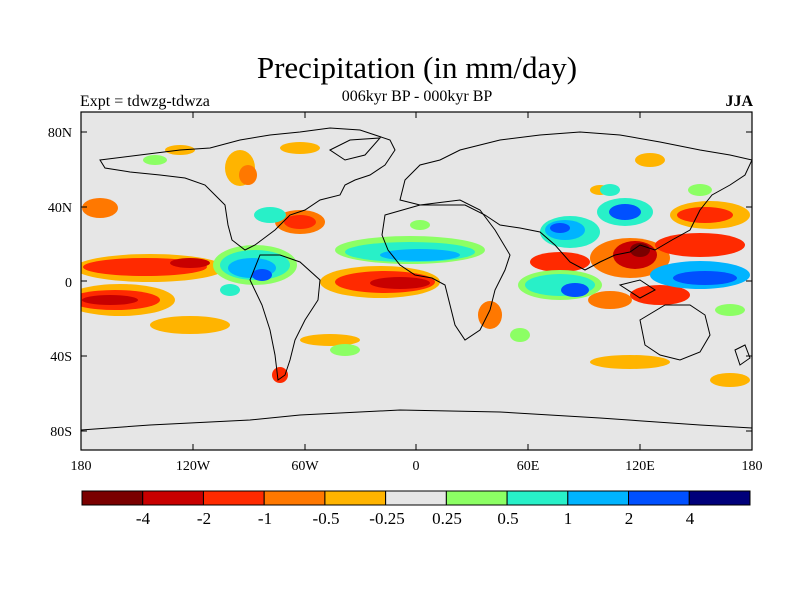 This screenshot has width=800, height=600. What do you see at coordinates (416, 466) in the screenshot?
I see `x-tick-label: 0` at bounding box center [416, 466].